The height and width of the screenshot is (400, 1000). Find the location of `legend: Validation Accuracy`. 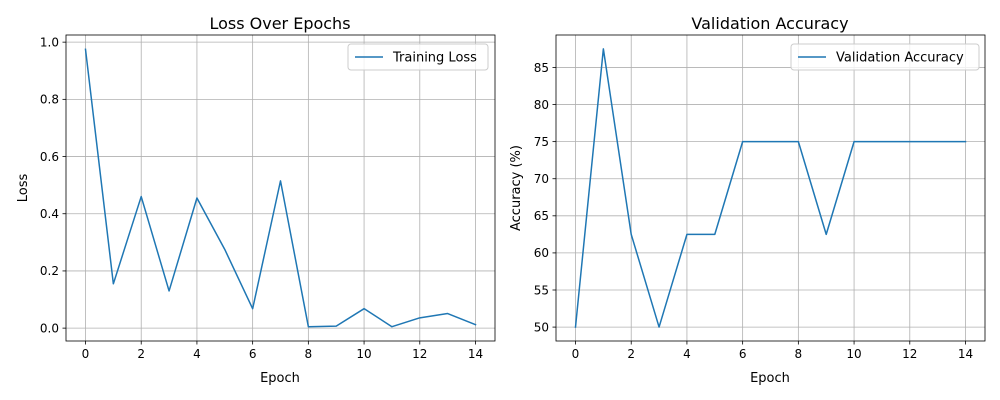

legend: Validation Accuracy is located at coordinates (885, 57).